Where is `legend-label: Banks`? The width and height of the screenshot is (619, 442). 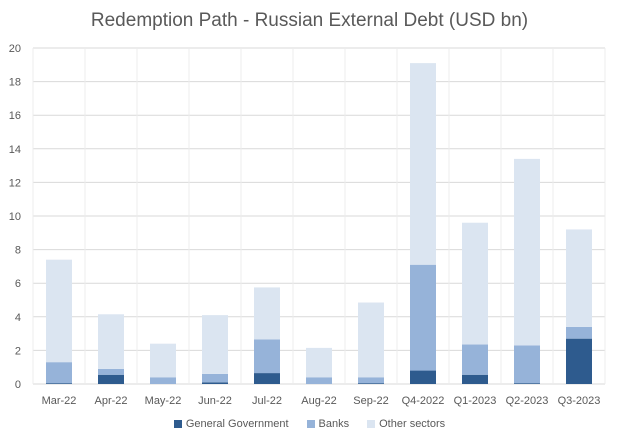
legend-label: Banks is located at coordinates (334, 424).